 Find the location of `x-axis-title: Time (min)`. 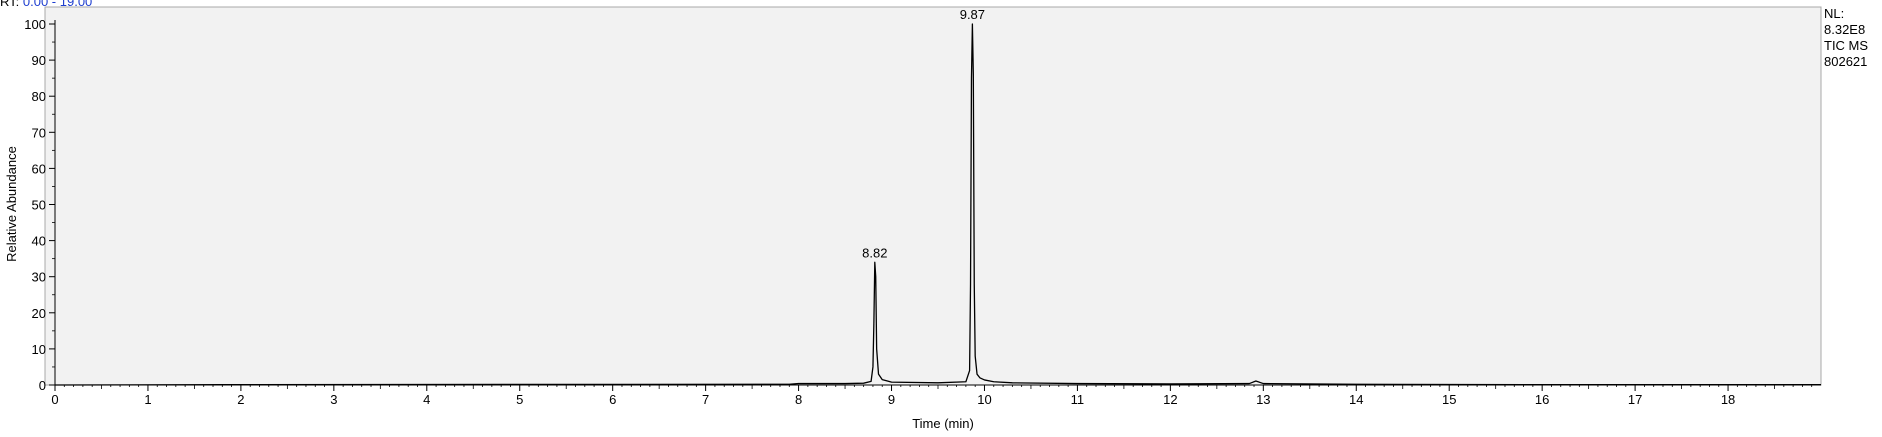

x-axis-title: Time (min) is located at coordinates (943, 423).